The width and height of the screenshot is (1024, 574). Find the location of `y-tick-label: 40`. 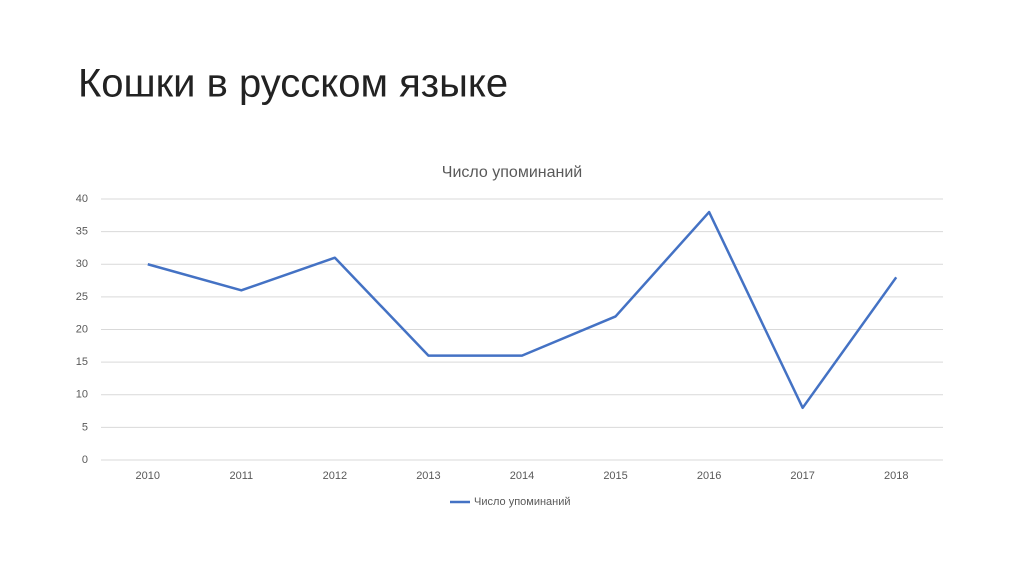

y-tick-label: 40 is located at coordinates (82, 199).